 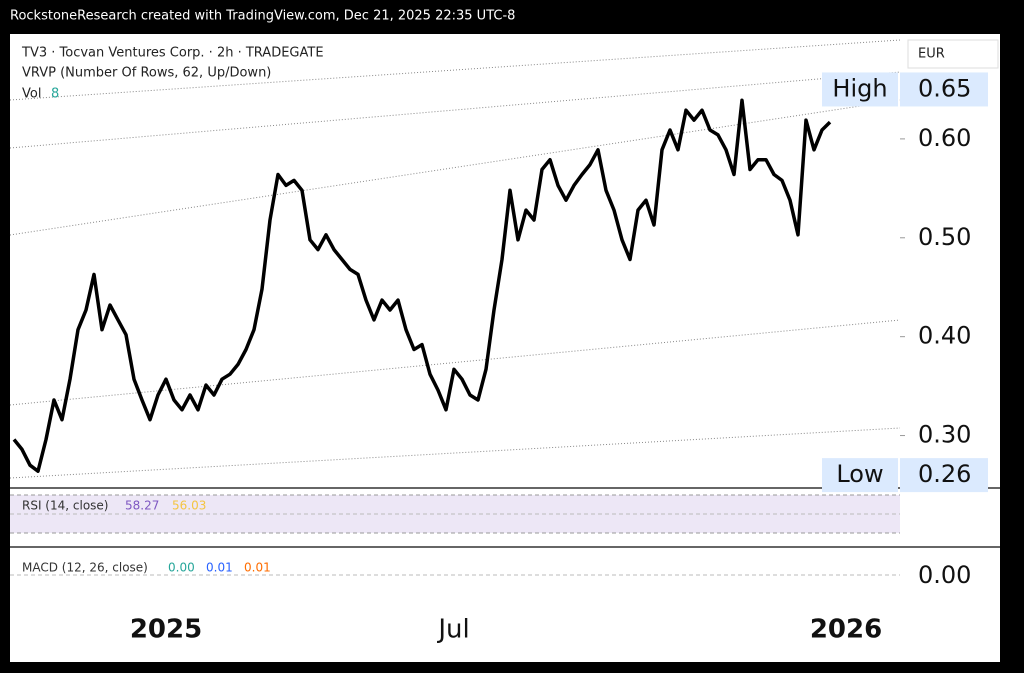 What do you see at coordinates (452, 630) in the screenshot?
I see `x-tick-label: Jul` at bounding box center [452, 630].